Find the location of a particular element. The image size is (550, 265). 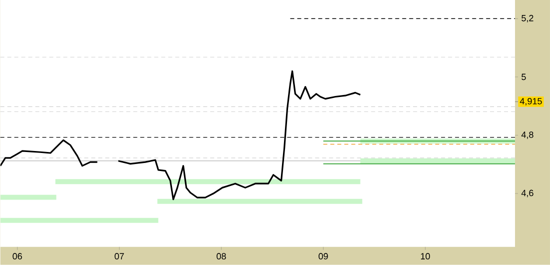

x-tick-label: 06 is located at coordinates (17, 256).